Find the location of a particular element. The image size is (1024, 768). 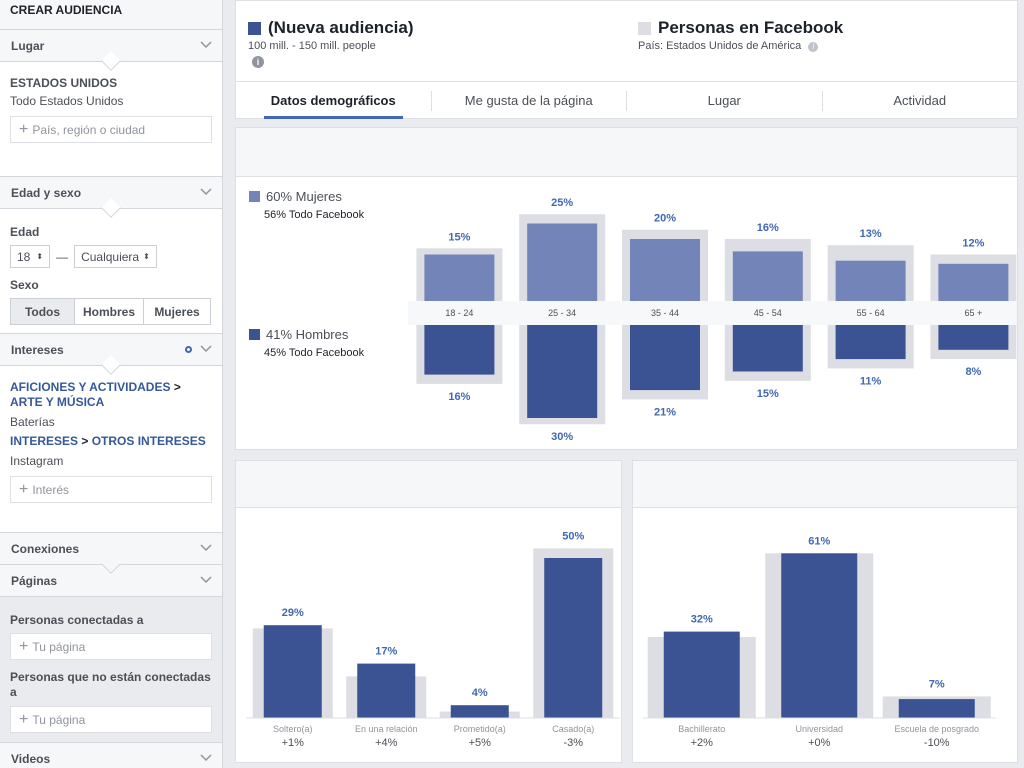

tab-activity: Actividad is located at coordinates (920, 100).